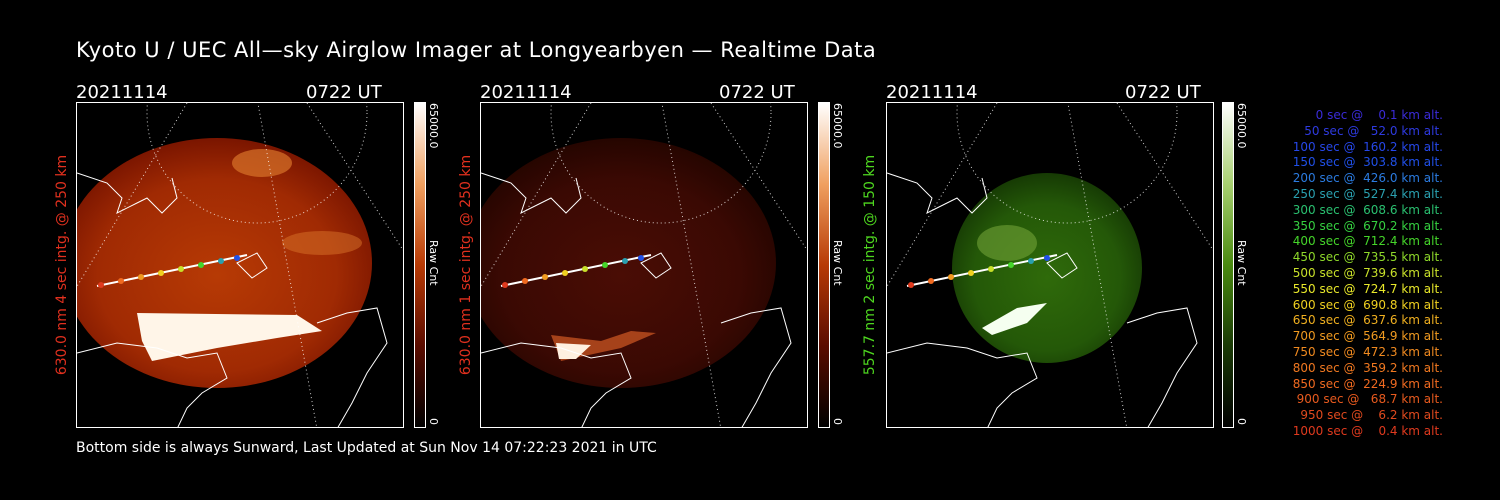 The height and width of the screenshot is (500, 1500). I want to click on panel-3-svg, so click(1050, 265).